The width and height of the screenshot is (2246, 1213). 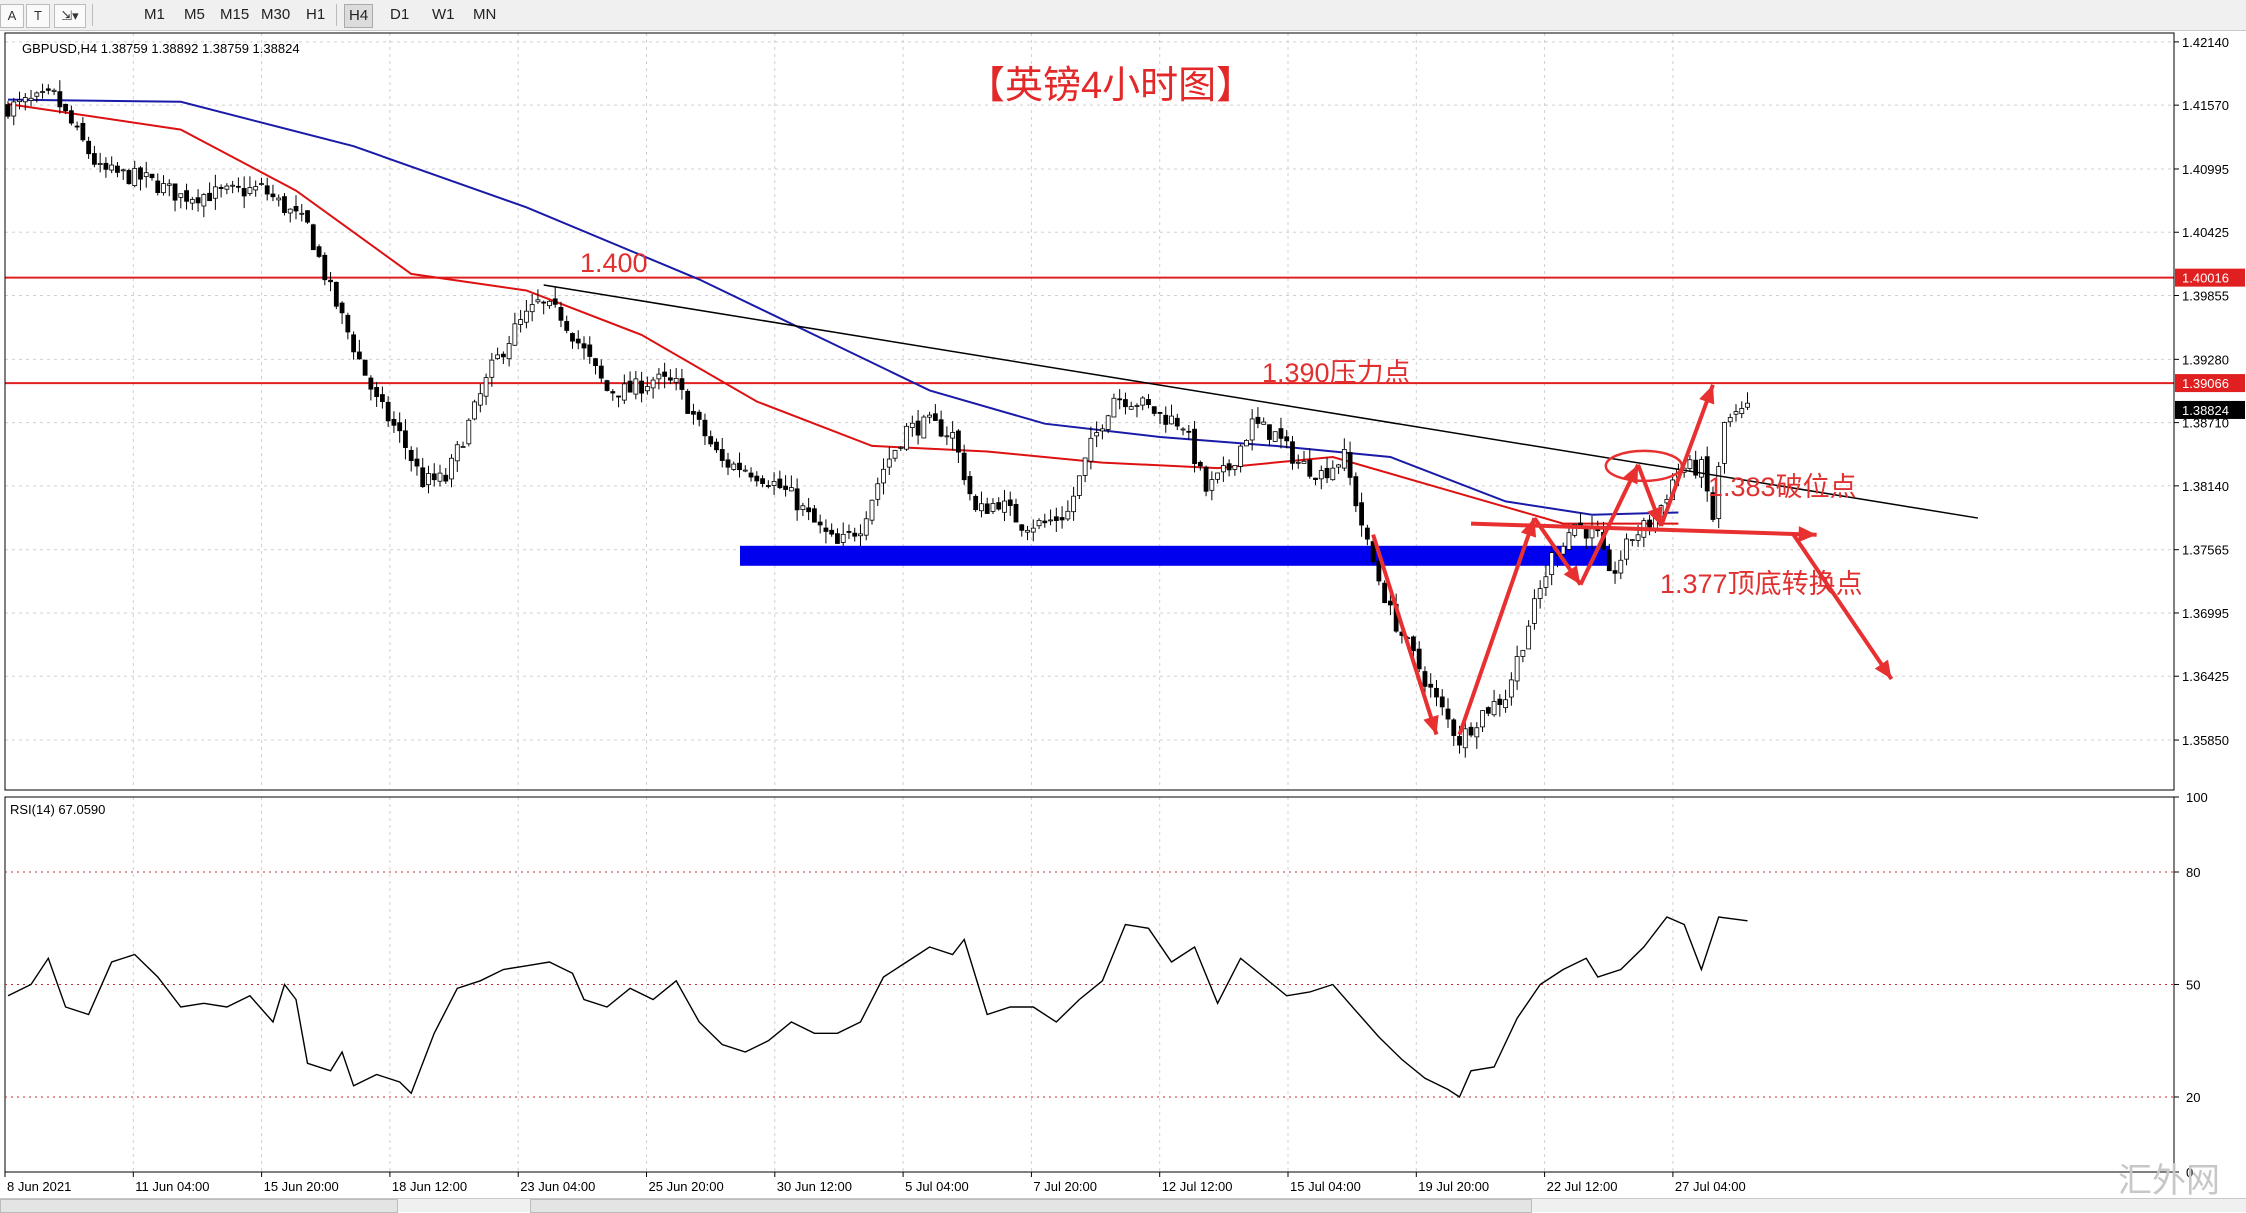 What do you see at coordinates (2205, 383) in the screenshot?
I see `price-tag-label: 1.39066` at bounding box center [2205, 383].